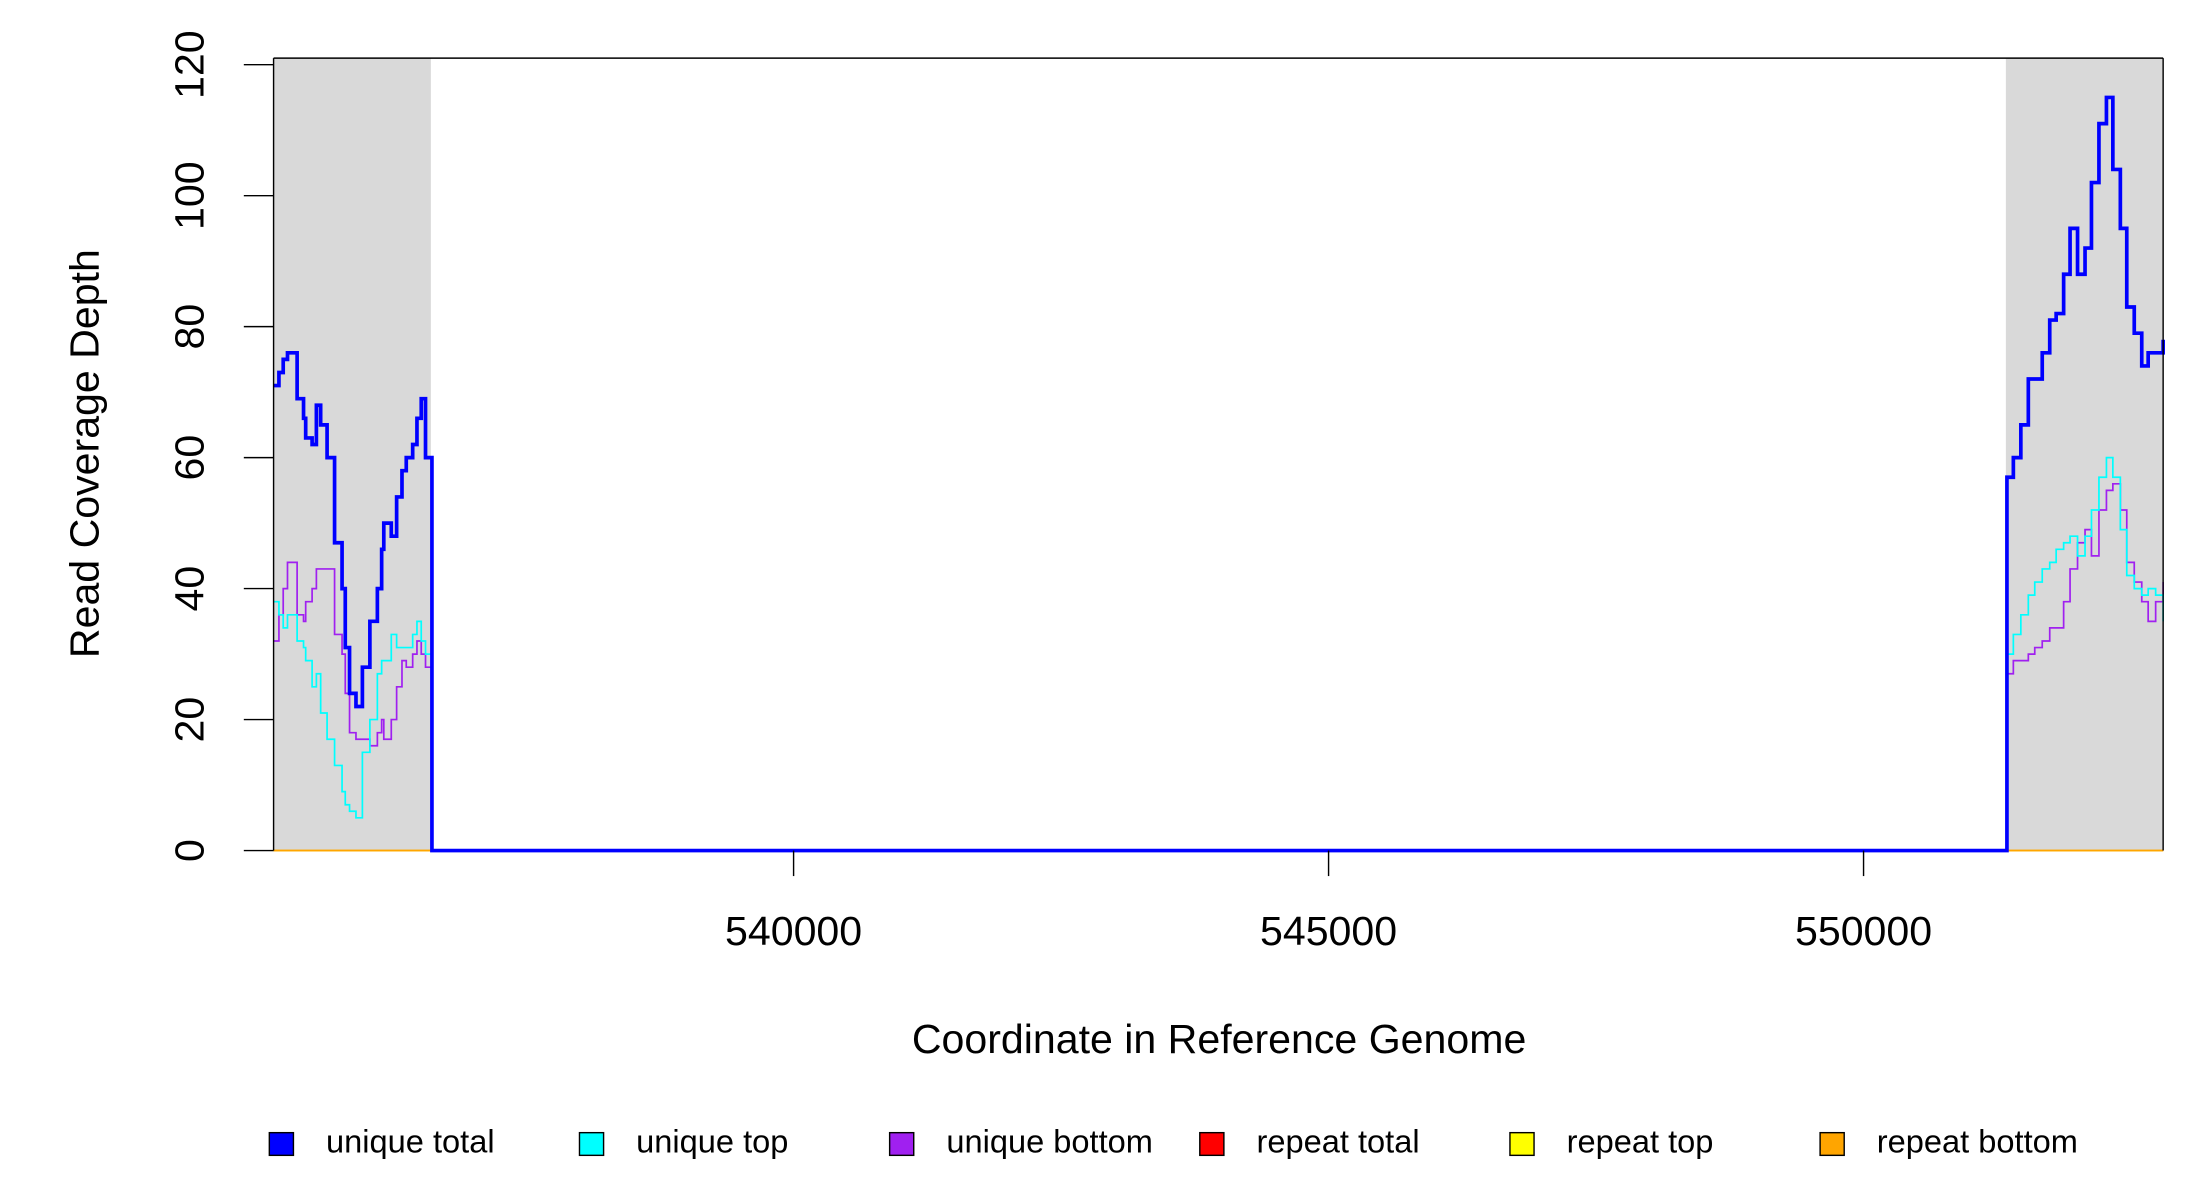 The height and width of the screenshot is (1200, 2200). What do you see at coordinates (190, 458) in the screenshot?
I see `y-tick-label: 60` at bounding box center [190, 458].